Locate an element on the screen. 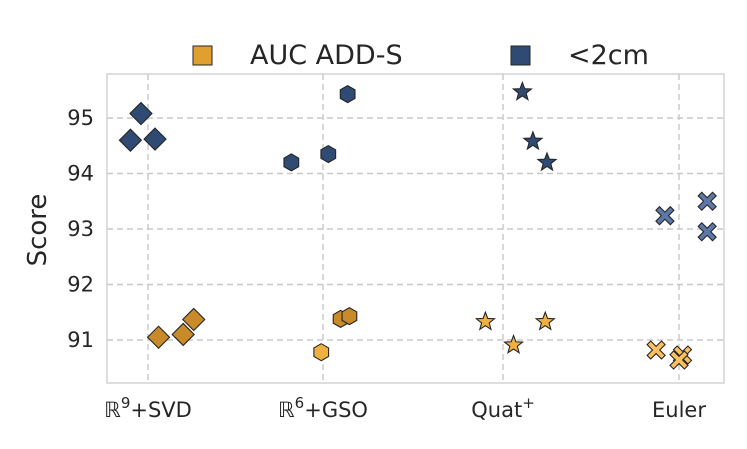  y-axis-ticks: 91 92 93 94 95 is located at coordinates (80, 229).